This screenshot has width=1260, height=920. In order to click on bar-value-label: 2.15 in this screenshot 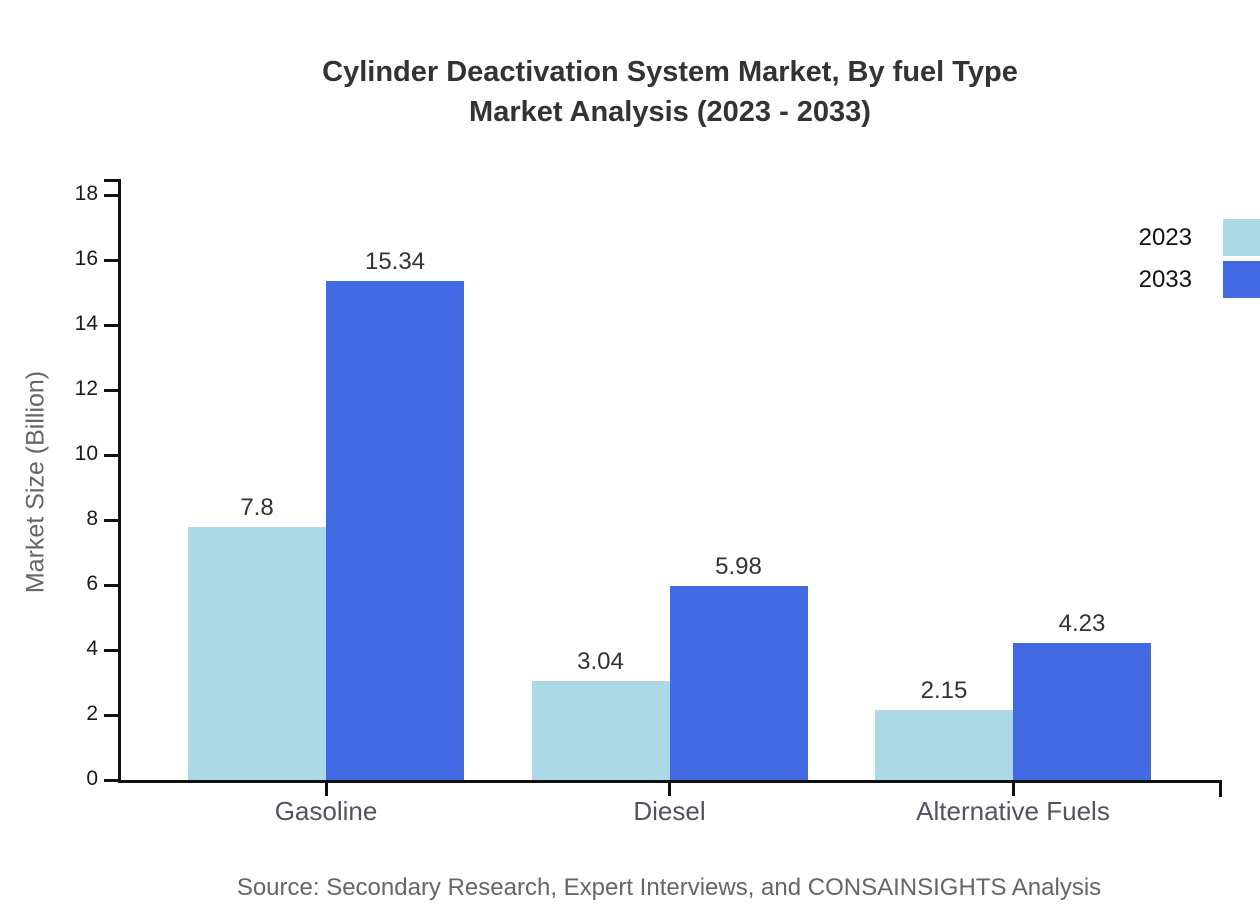, I will do `click(944, 691)`.